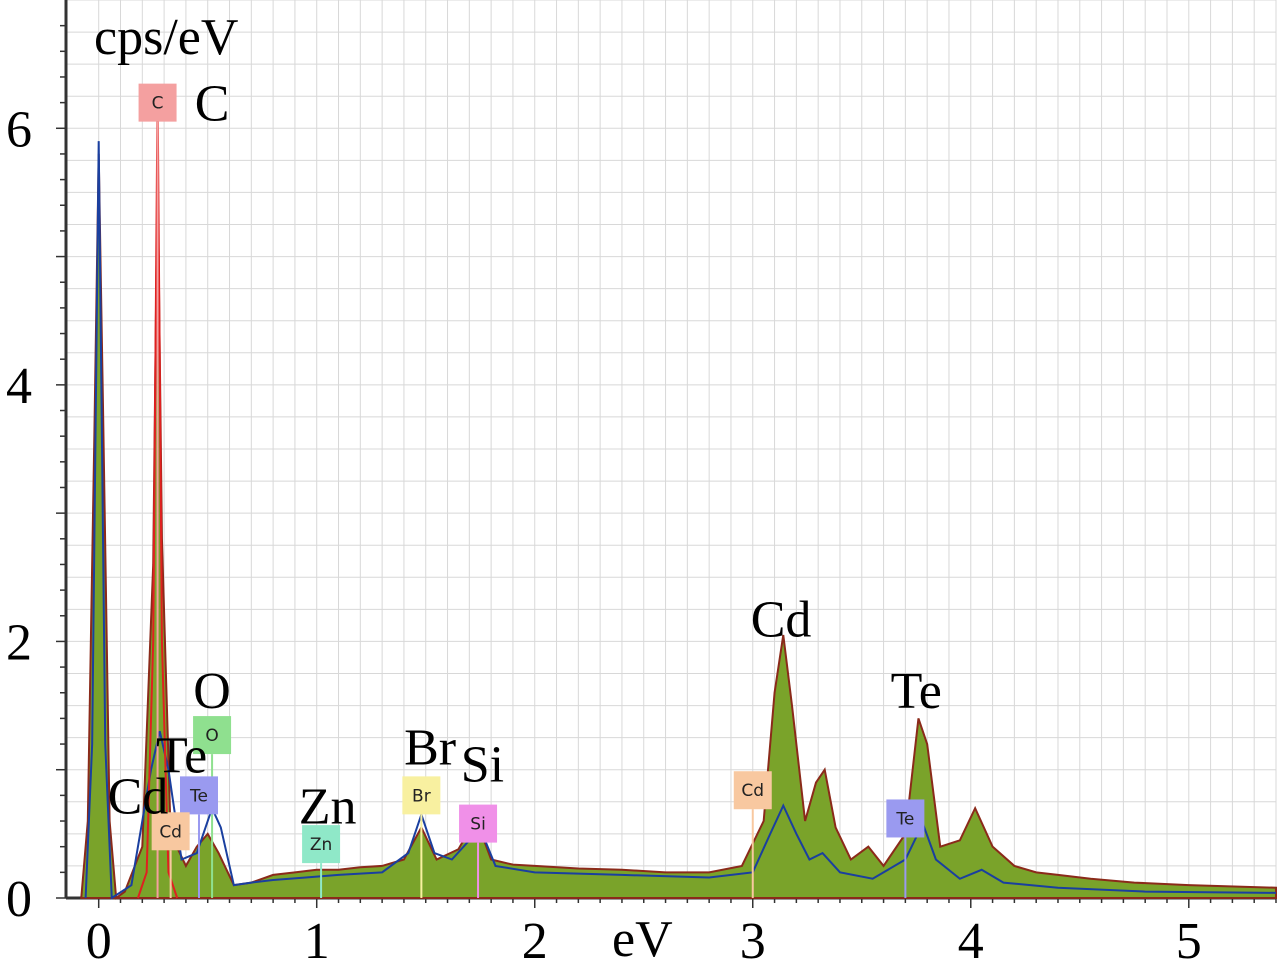 Image resolution: width=1280 pixels, height=960 pixels. I want to click on peak-label: Br, so click(430, 748).